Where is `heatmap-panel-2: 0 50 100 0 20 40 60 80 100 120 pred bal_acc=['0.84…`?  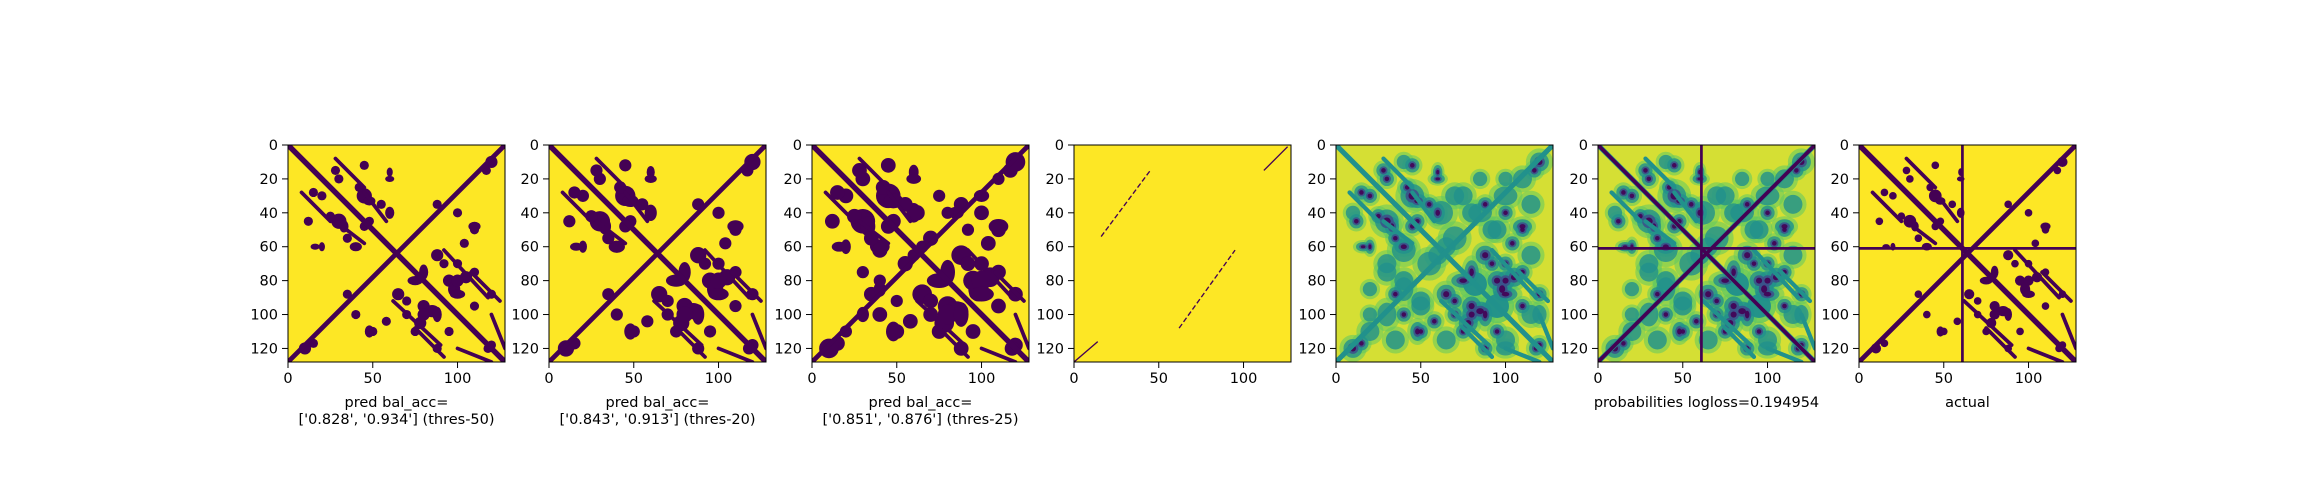 heatmap-panel-2: 0 50 100 0 20 40 60 80 100 120 pred bal_acc=['0.84… is located at coordinates (639, 283).